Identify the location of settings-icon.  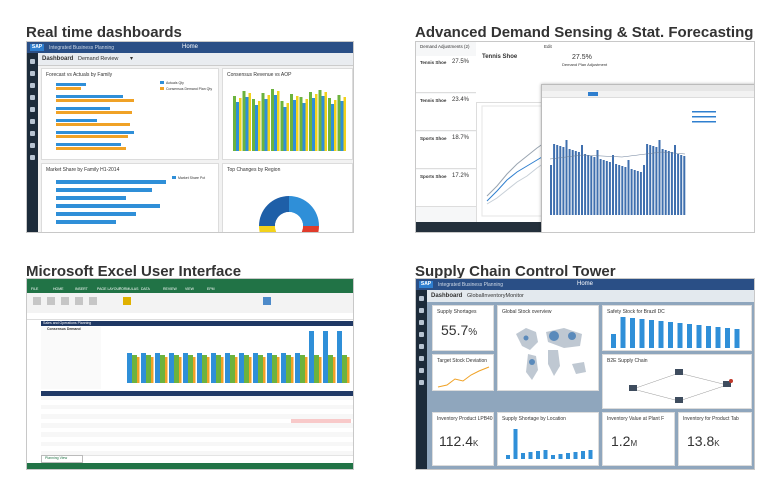
(32, 85).